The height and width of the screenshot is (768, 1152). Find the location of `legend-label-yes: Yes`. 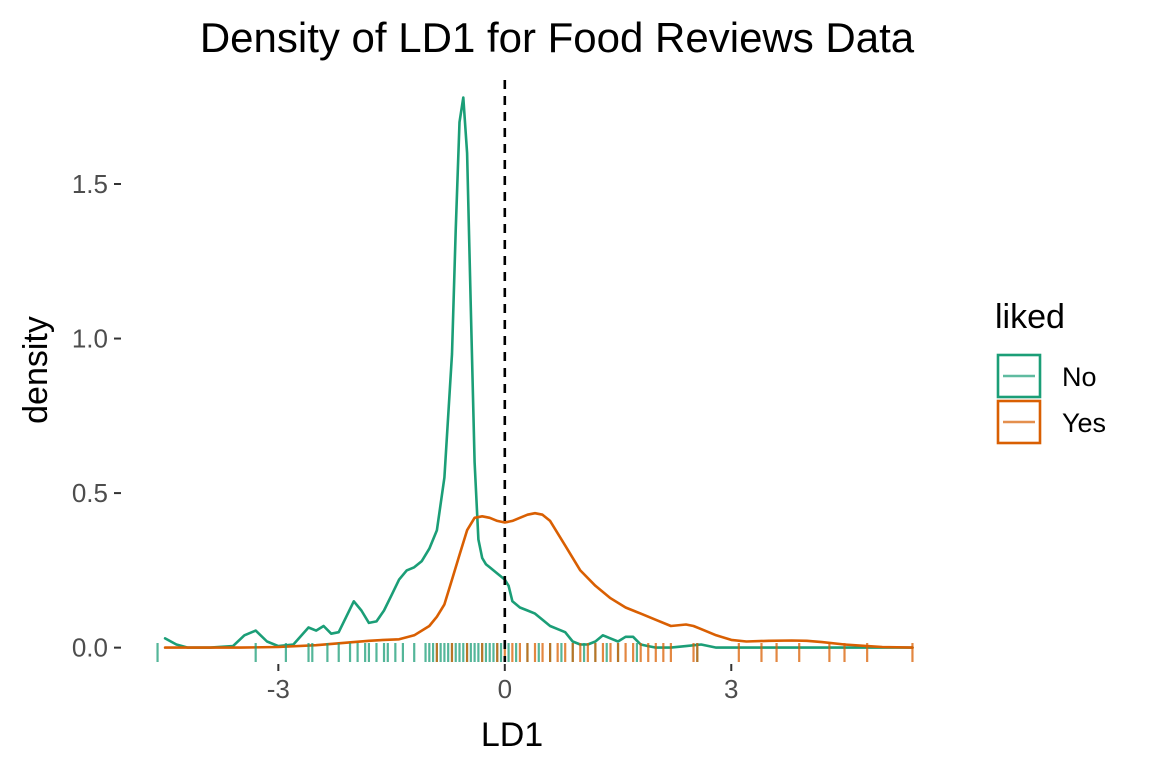

legend-label-yes: Yes is located at coordinates (1084, 423).